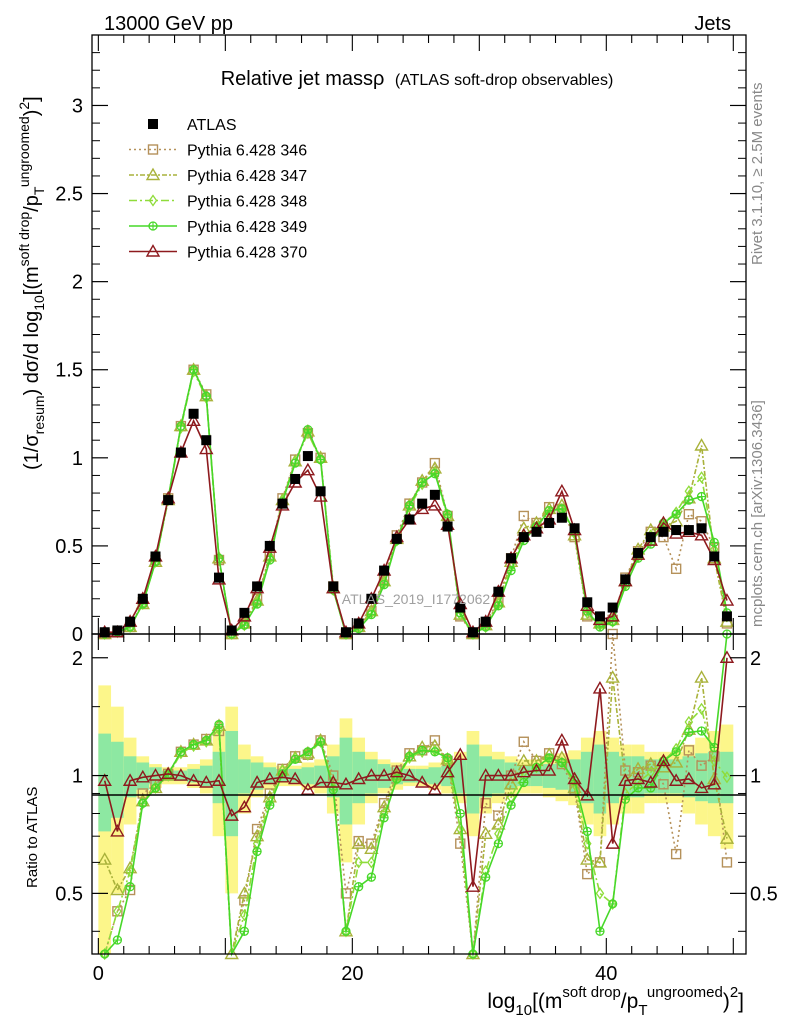 This screenshot has width=786, height=1029. Describe the element at coordinates (755, 659) in the screenshot. I see `ratio-y-tick-label-right: 2` at that location.